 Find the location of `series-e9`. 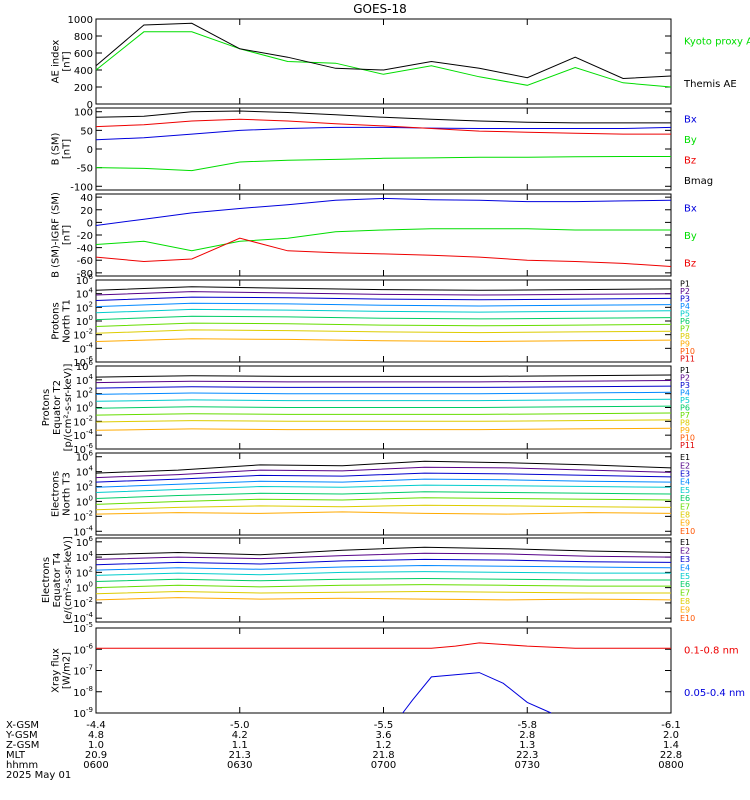

series-e9 is located at coordinates (383, 513).